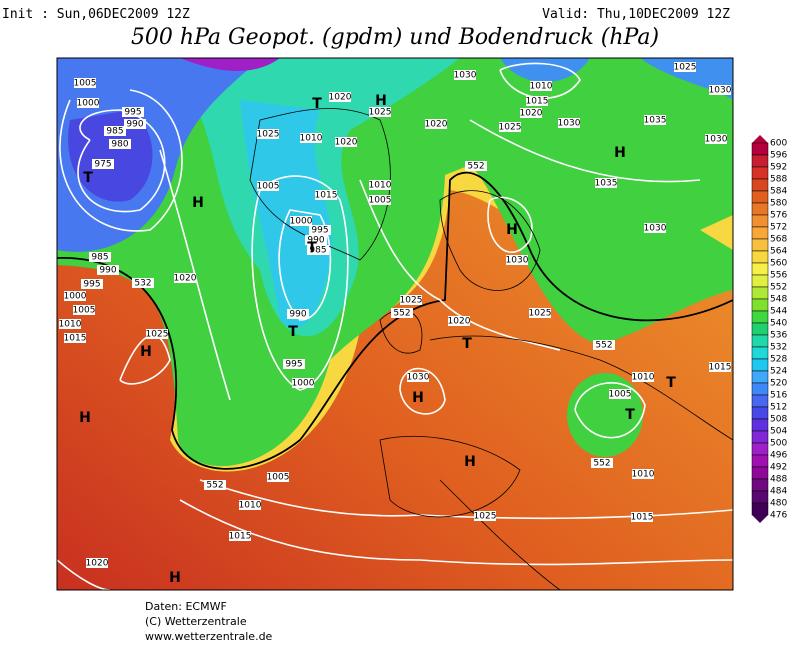 Image resolution: width=790 pixels, height=648 pixels. Describe the element at coordinates (778, 252) in the screenshot. I see `colorbar-label: 564` at that location.